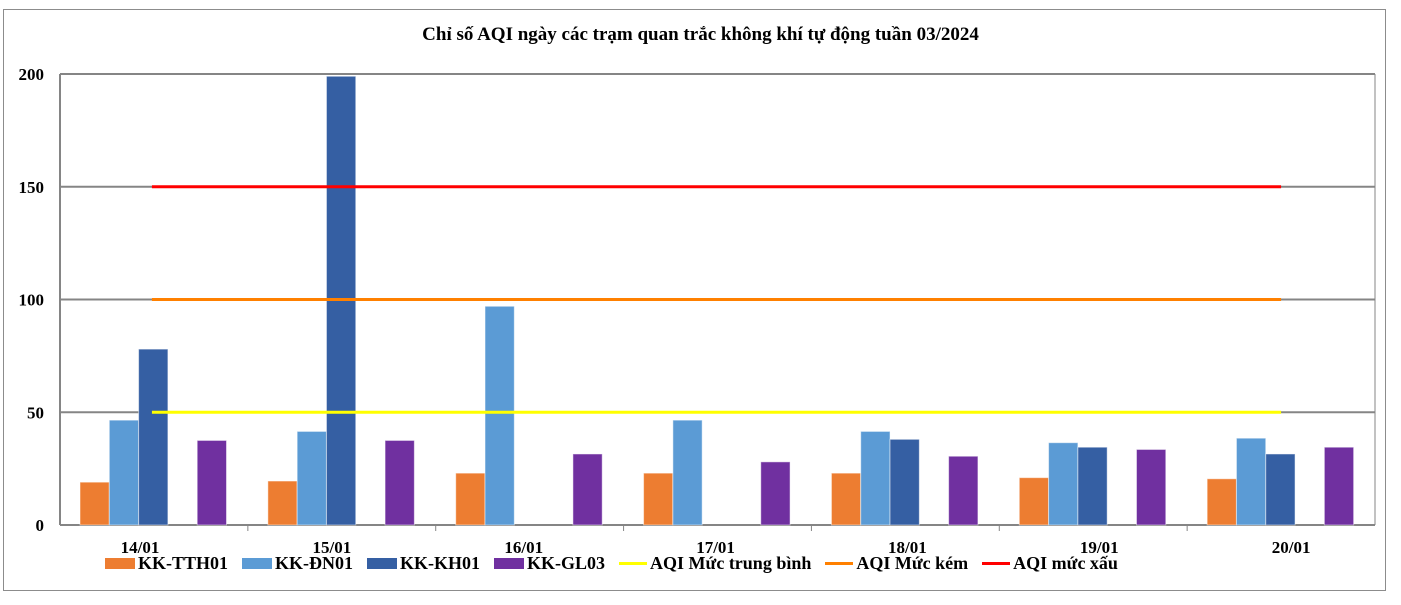 This screenshot has width=1401, height=605. What do you see at coordinates (499, 415) in the screenshot?
I see `bar-kk-đn01-16-01` at bounding box center [499, 415].